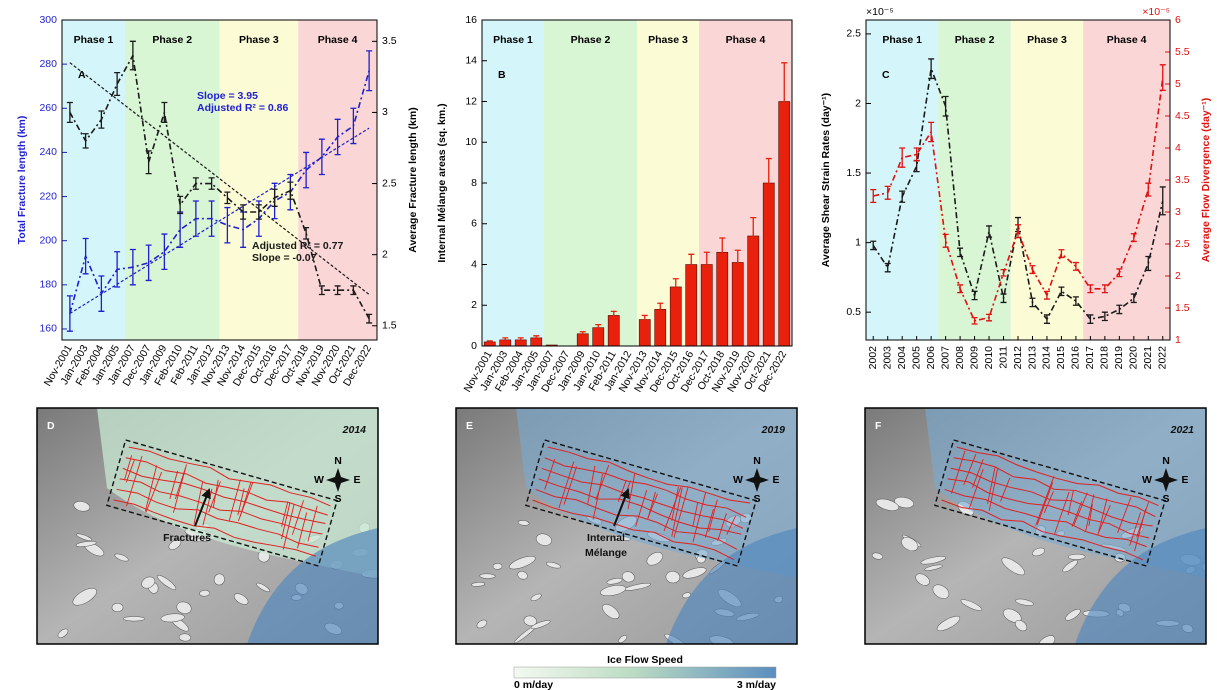 The image size is (1217, 690). I want to click on y-tick-label: 1, so click(858, 242).